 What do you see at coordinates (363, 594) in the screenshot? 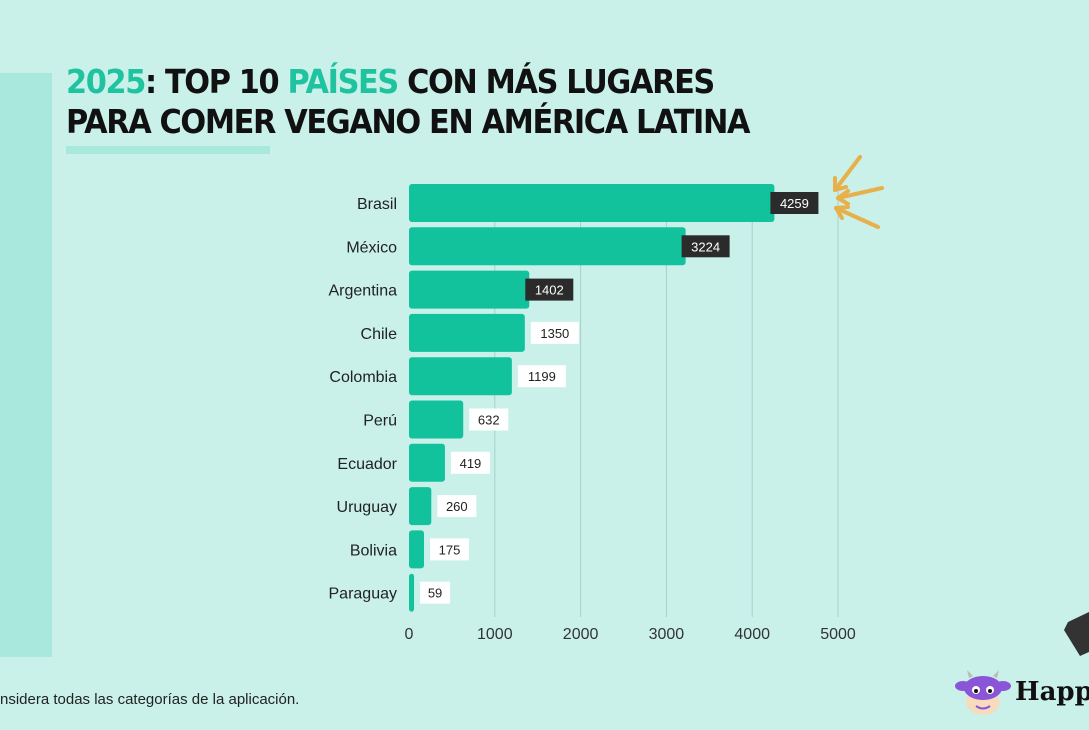
I see `category-label: Paraguay` at bounding box center [363, 594].